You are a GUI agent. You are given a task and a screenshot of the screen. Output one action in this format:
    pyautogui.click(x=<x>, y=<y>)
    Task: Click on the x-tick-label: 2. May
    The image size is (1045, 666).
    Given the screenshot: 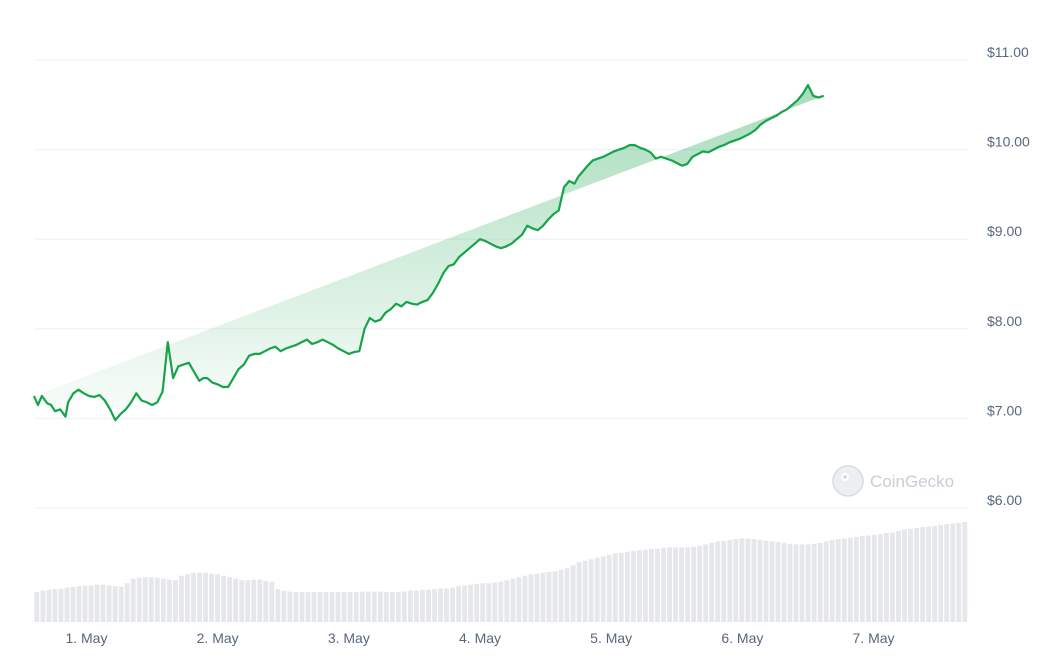 What is the action you would take?
    pyautogui.click(x=218, y=638)
    